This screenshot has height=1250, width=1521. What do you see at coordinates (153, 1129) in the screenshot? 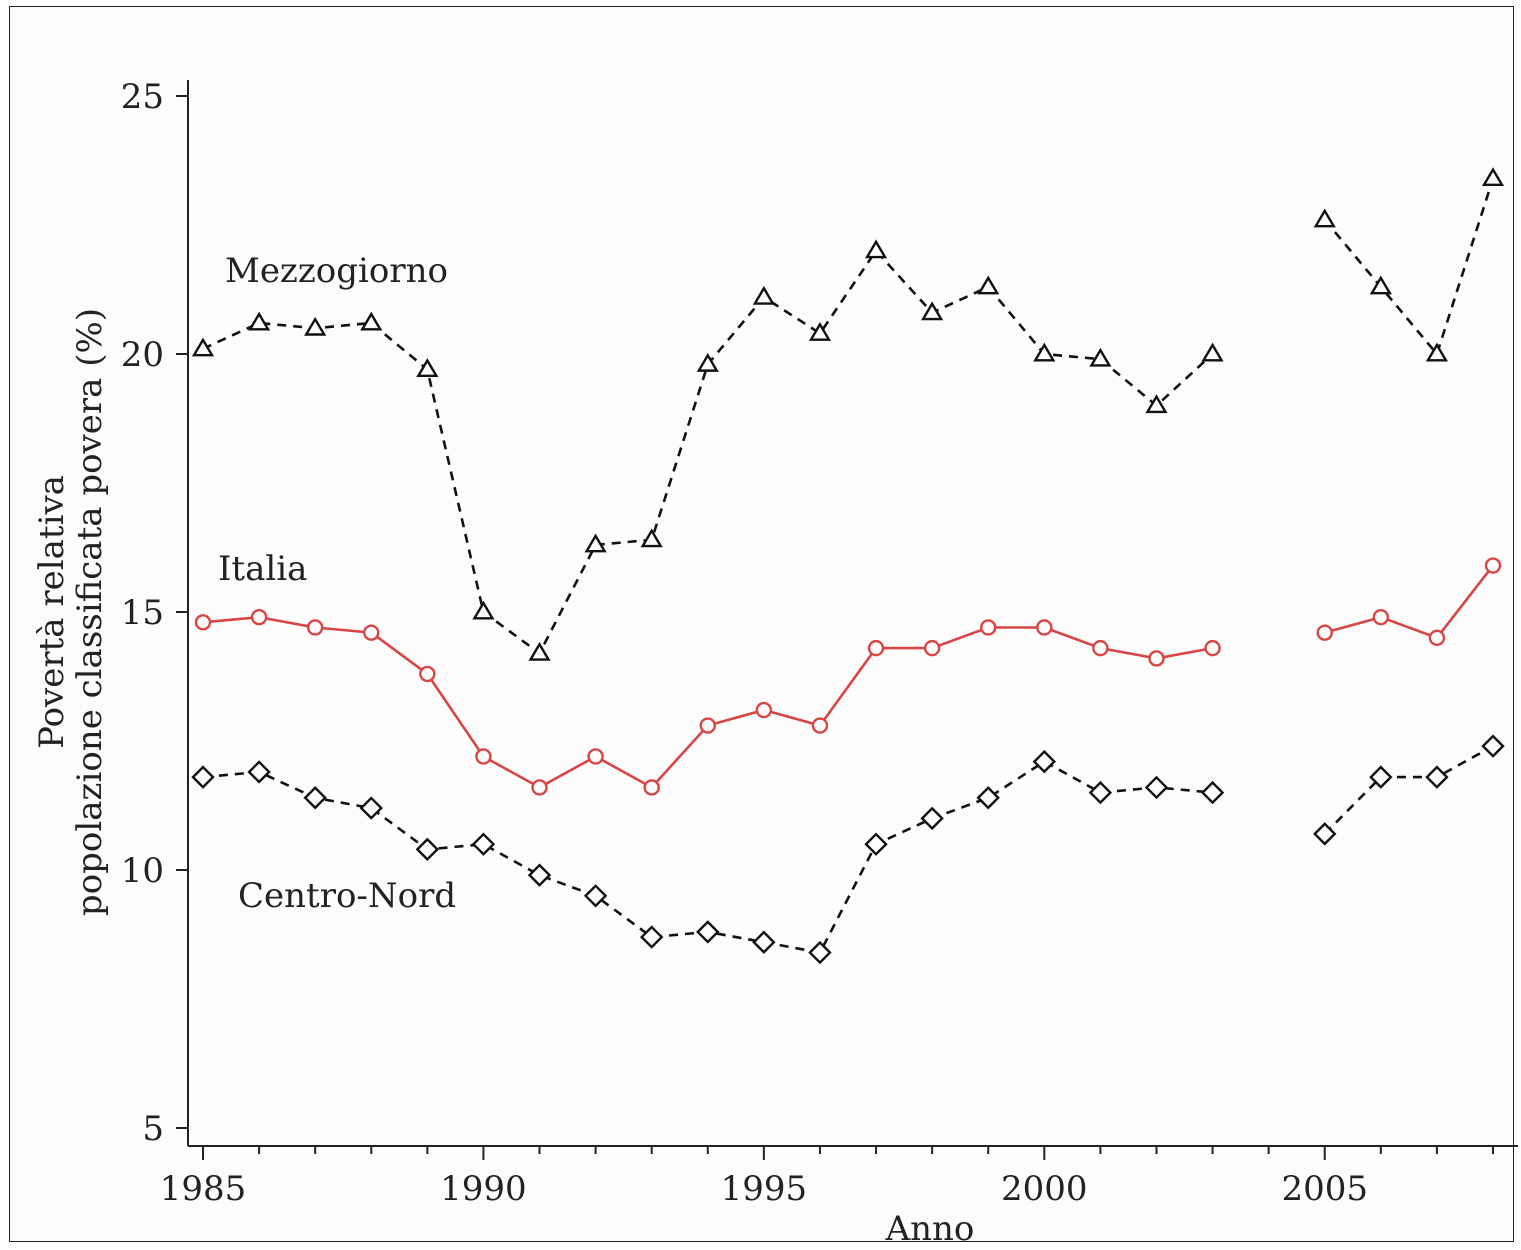
I see `y-tick-label: 5` at bounding box center [153, 1129].